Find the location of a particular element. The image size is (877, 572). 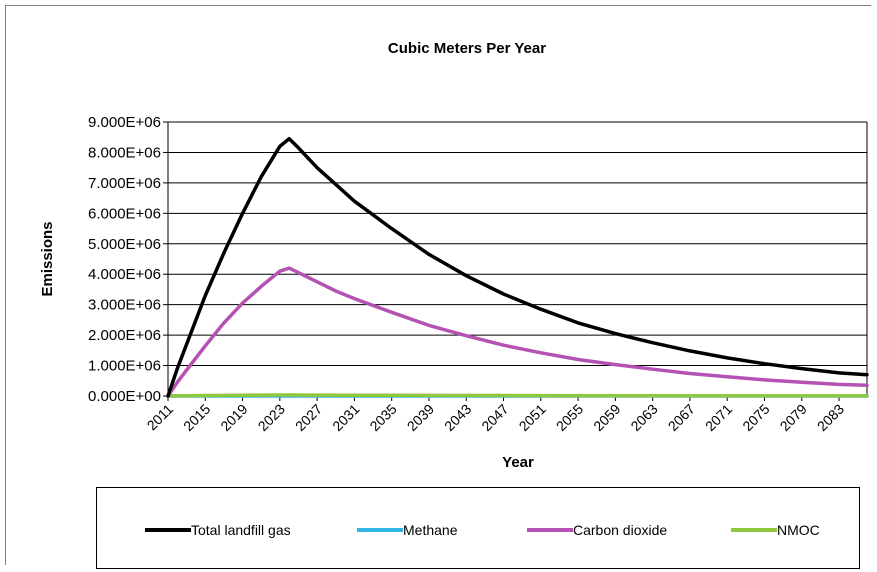

x-tick-label: 2023 is located at coordinates (271, 417).